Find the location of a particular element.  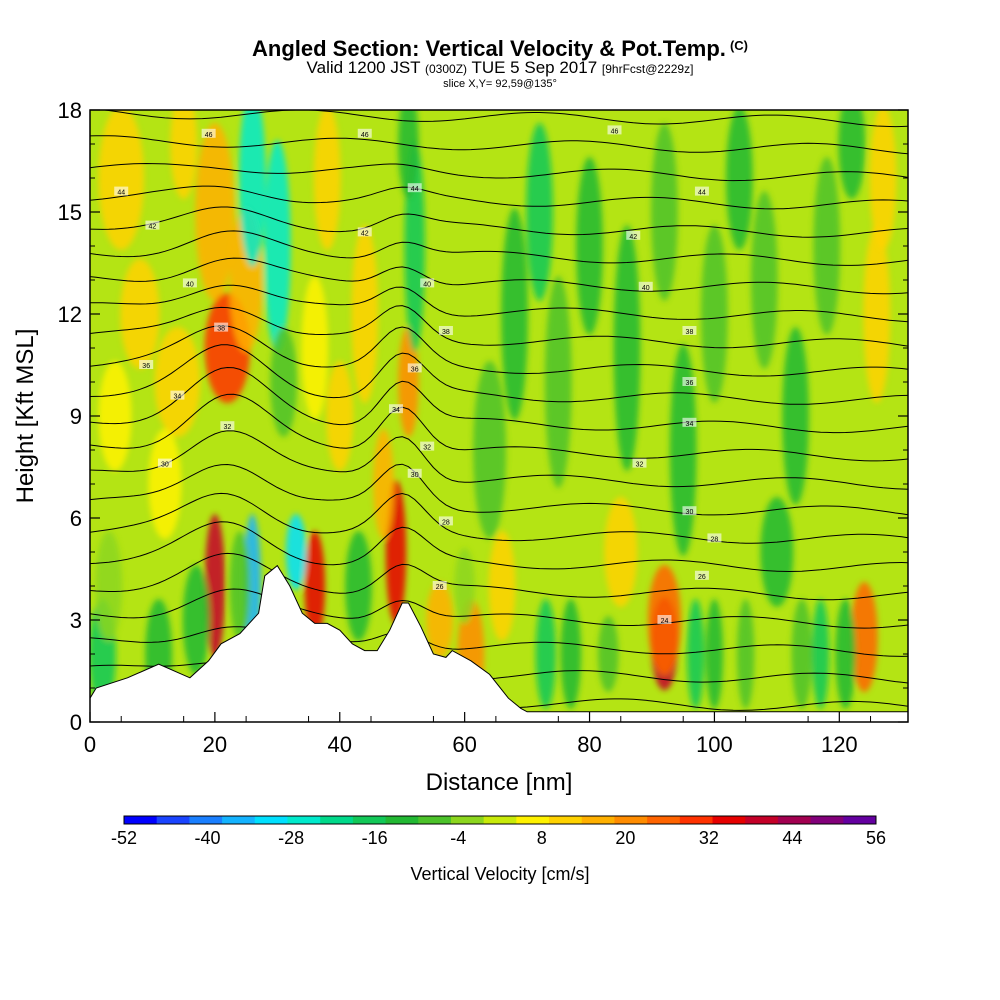

colorbar-tick-label: 56 is located at coordinates (876, 838).